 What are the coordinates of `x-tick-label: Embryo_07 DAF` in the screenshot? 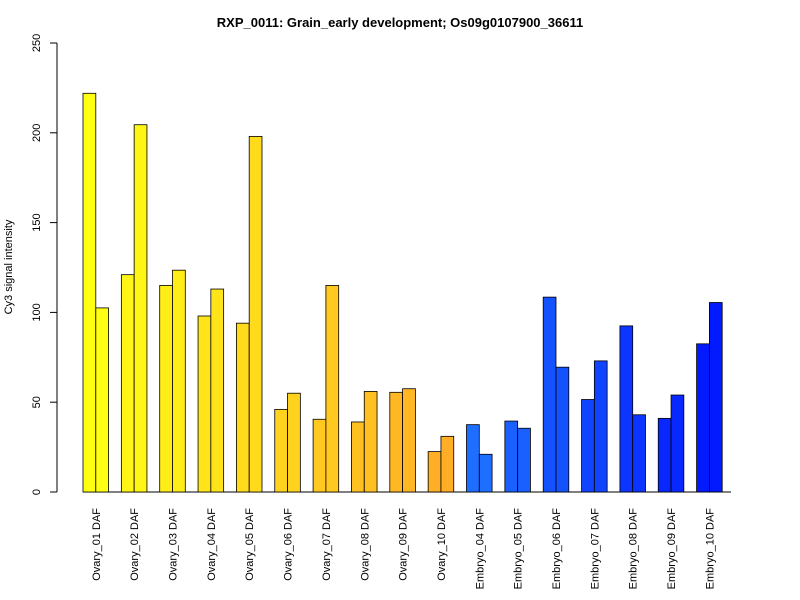 It's located at (595, 549).